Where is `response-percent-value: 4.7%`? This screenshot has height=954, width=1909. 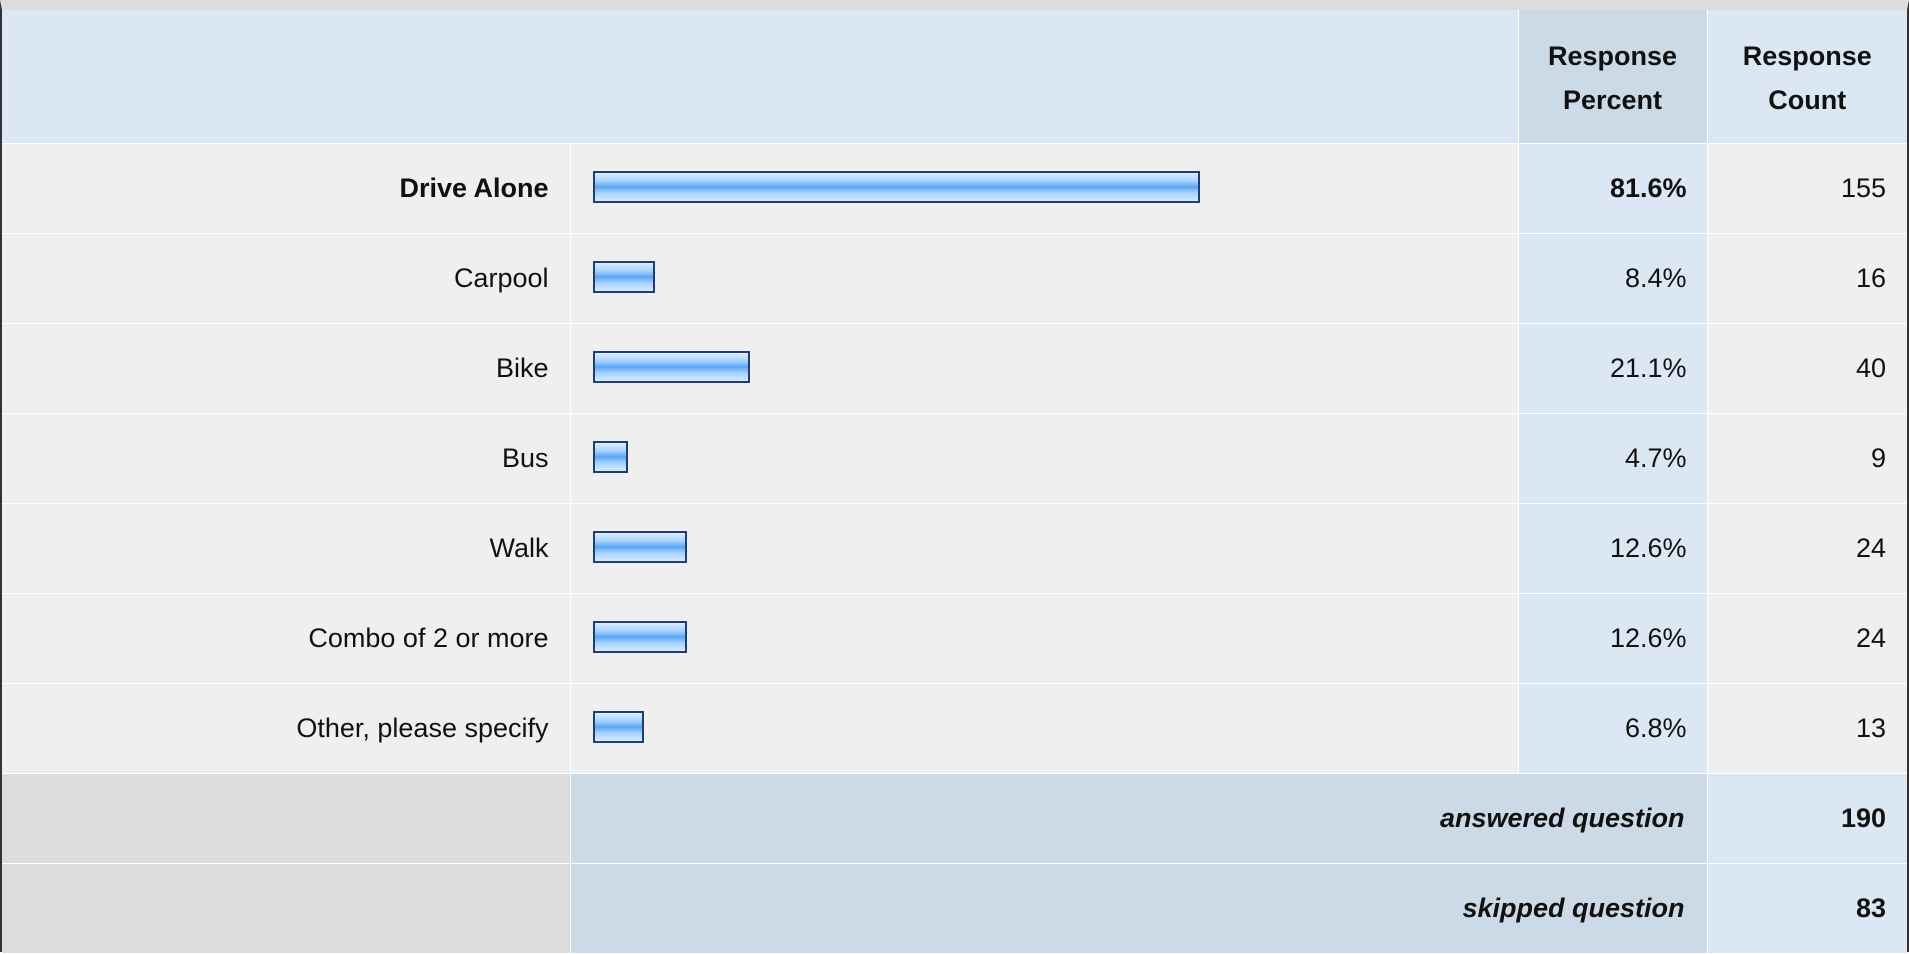 response-percent-value: 4.7% is located at coordinates (1613, 458).